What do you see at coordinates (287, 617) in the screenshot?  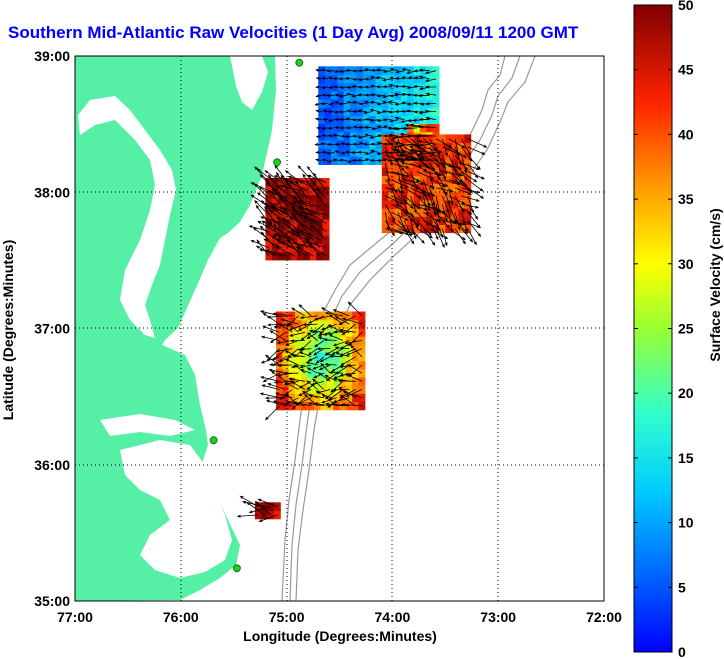 I see `x-tick-label: 75:00` at bounding box center [287, 617].